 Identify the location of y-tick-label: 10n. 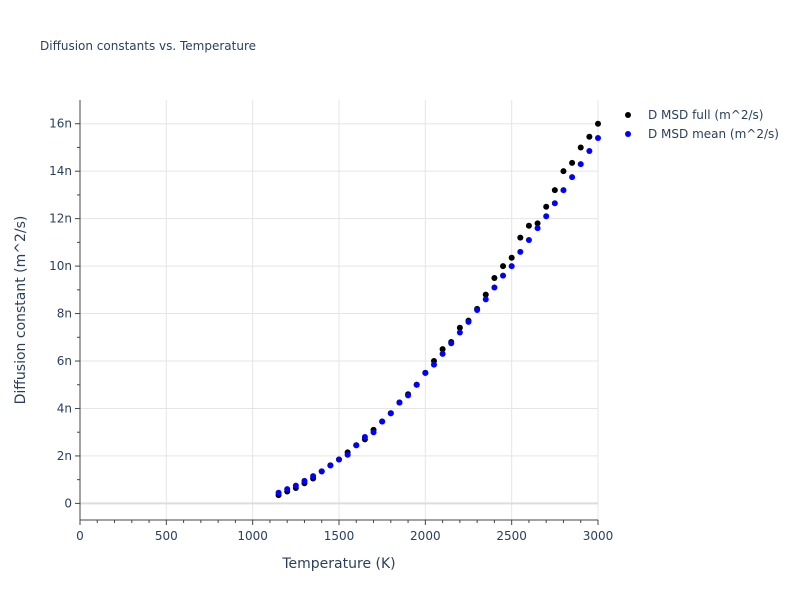
(60, 266).